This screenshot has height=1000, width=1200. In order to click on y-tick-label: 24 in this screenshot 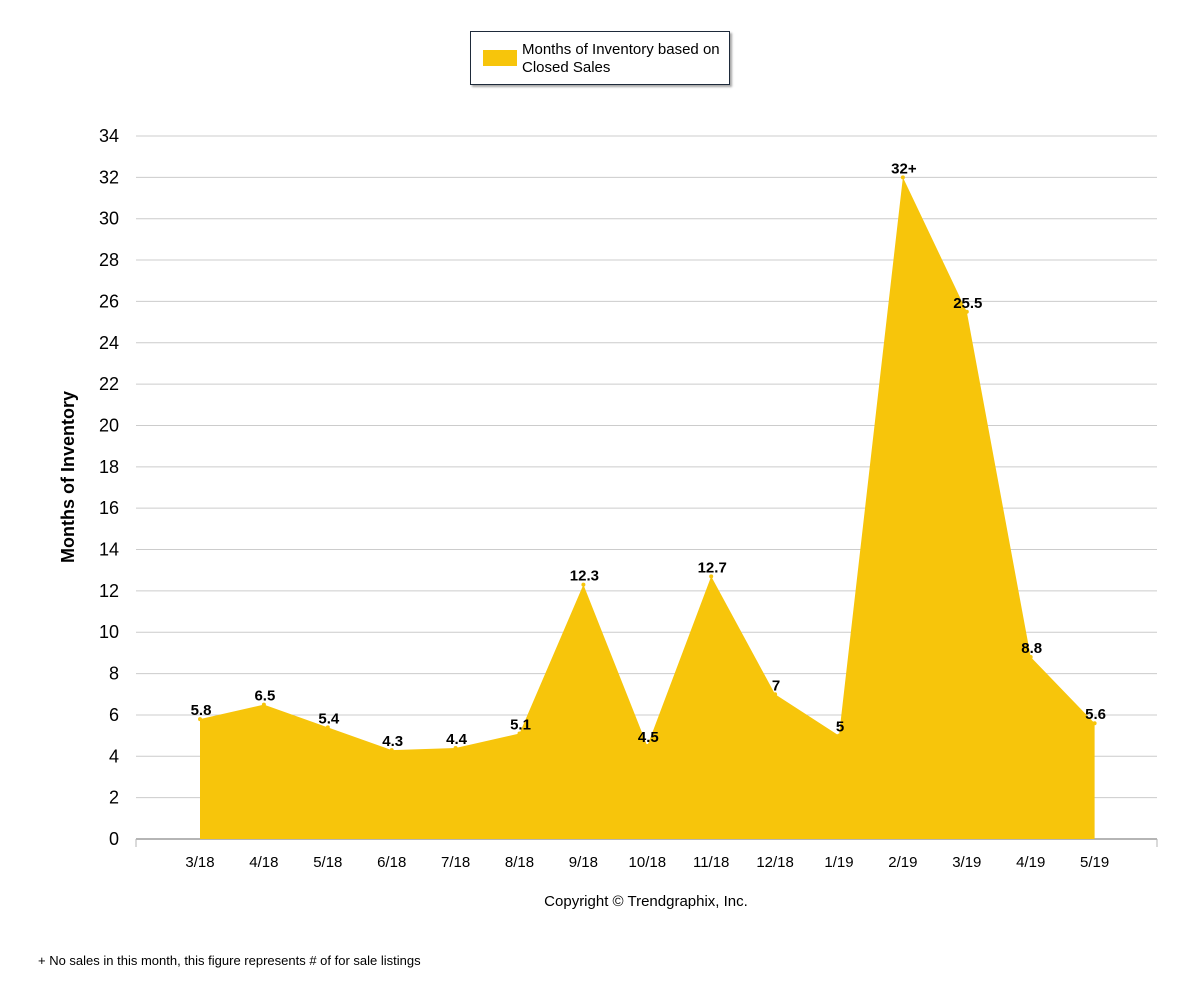, I will do `click(109, 343)`.